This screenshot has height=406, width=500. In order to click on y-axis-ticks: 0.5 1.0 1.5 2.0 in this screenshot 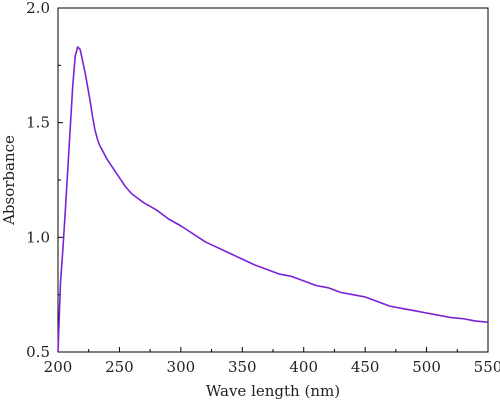, I will do `click(44, 180)`.